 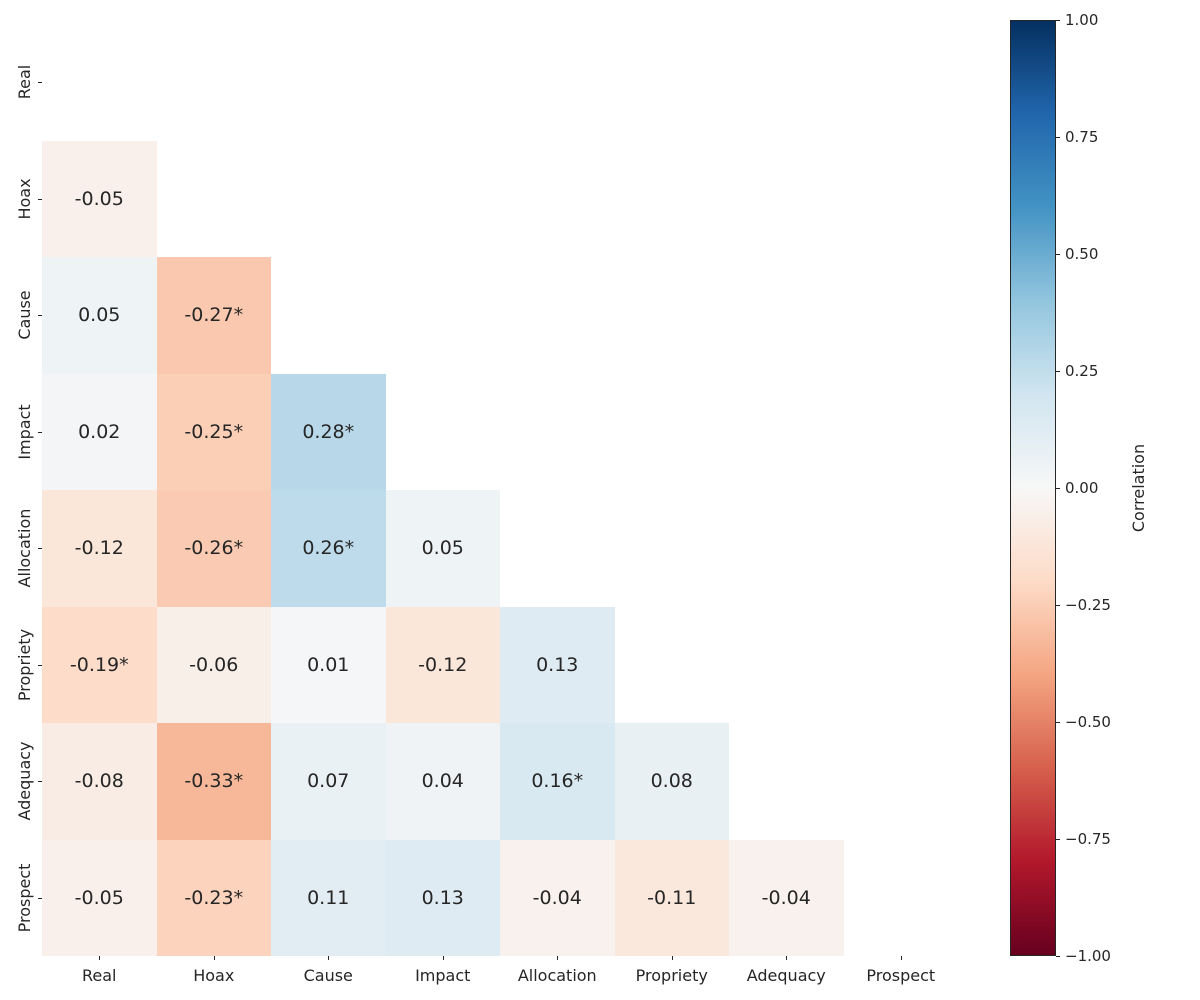 What do you see at coordinates (328, 975) in the screenshot?
I see `x-axis-label: Cause` at bounding box center [328, 975].